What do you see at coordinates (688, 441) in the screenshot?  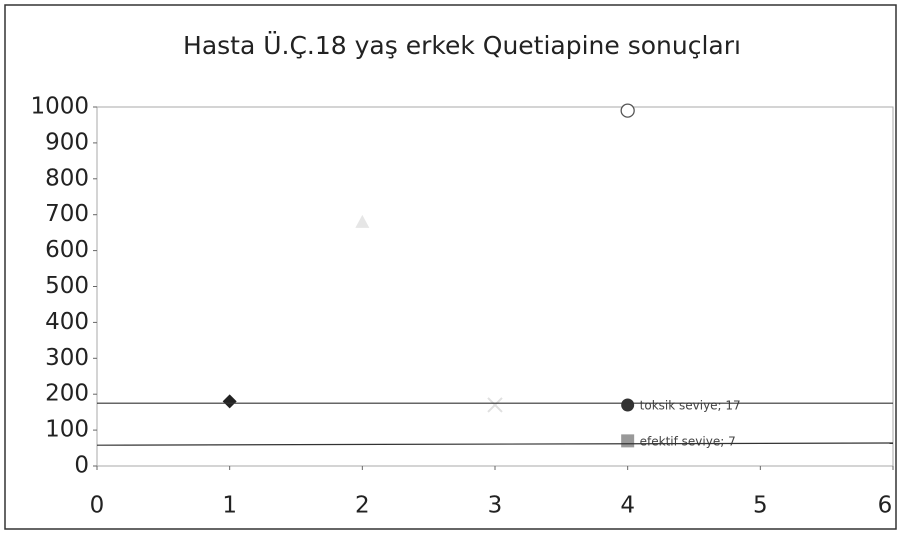 I see `point-annotation: efektif seviye; 7` at bounding box center [688, 441].